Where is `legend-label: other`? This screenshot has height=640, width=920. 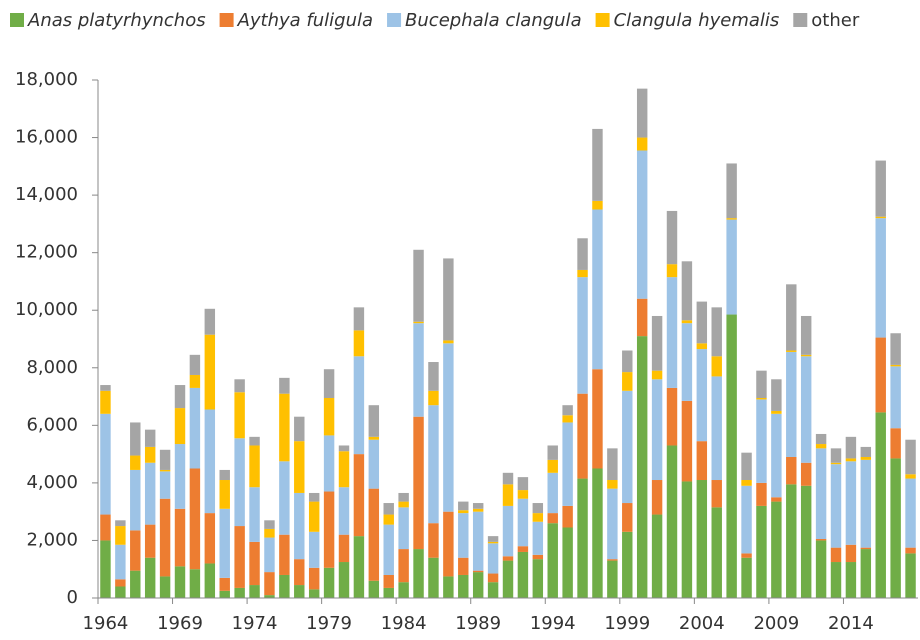 legend-label: other is located at coordinates (835, 20).